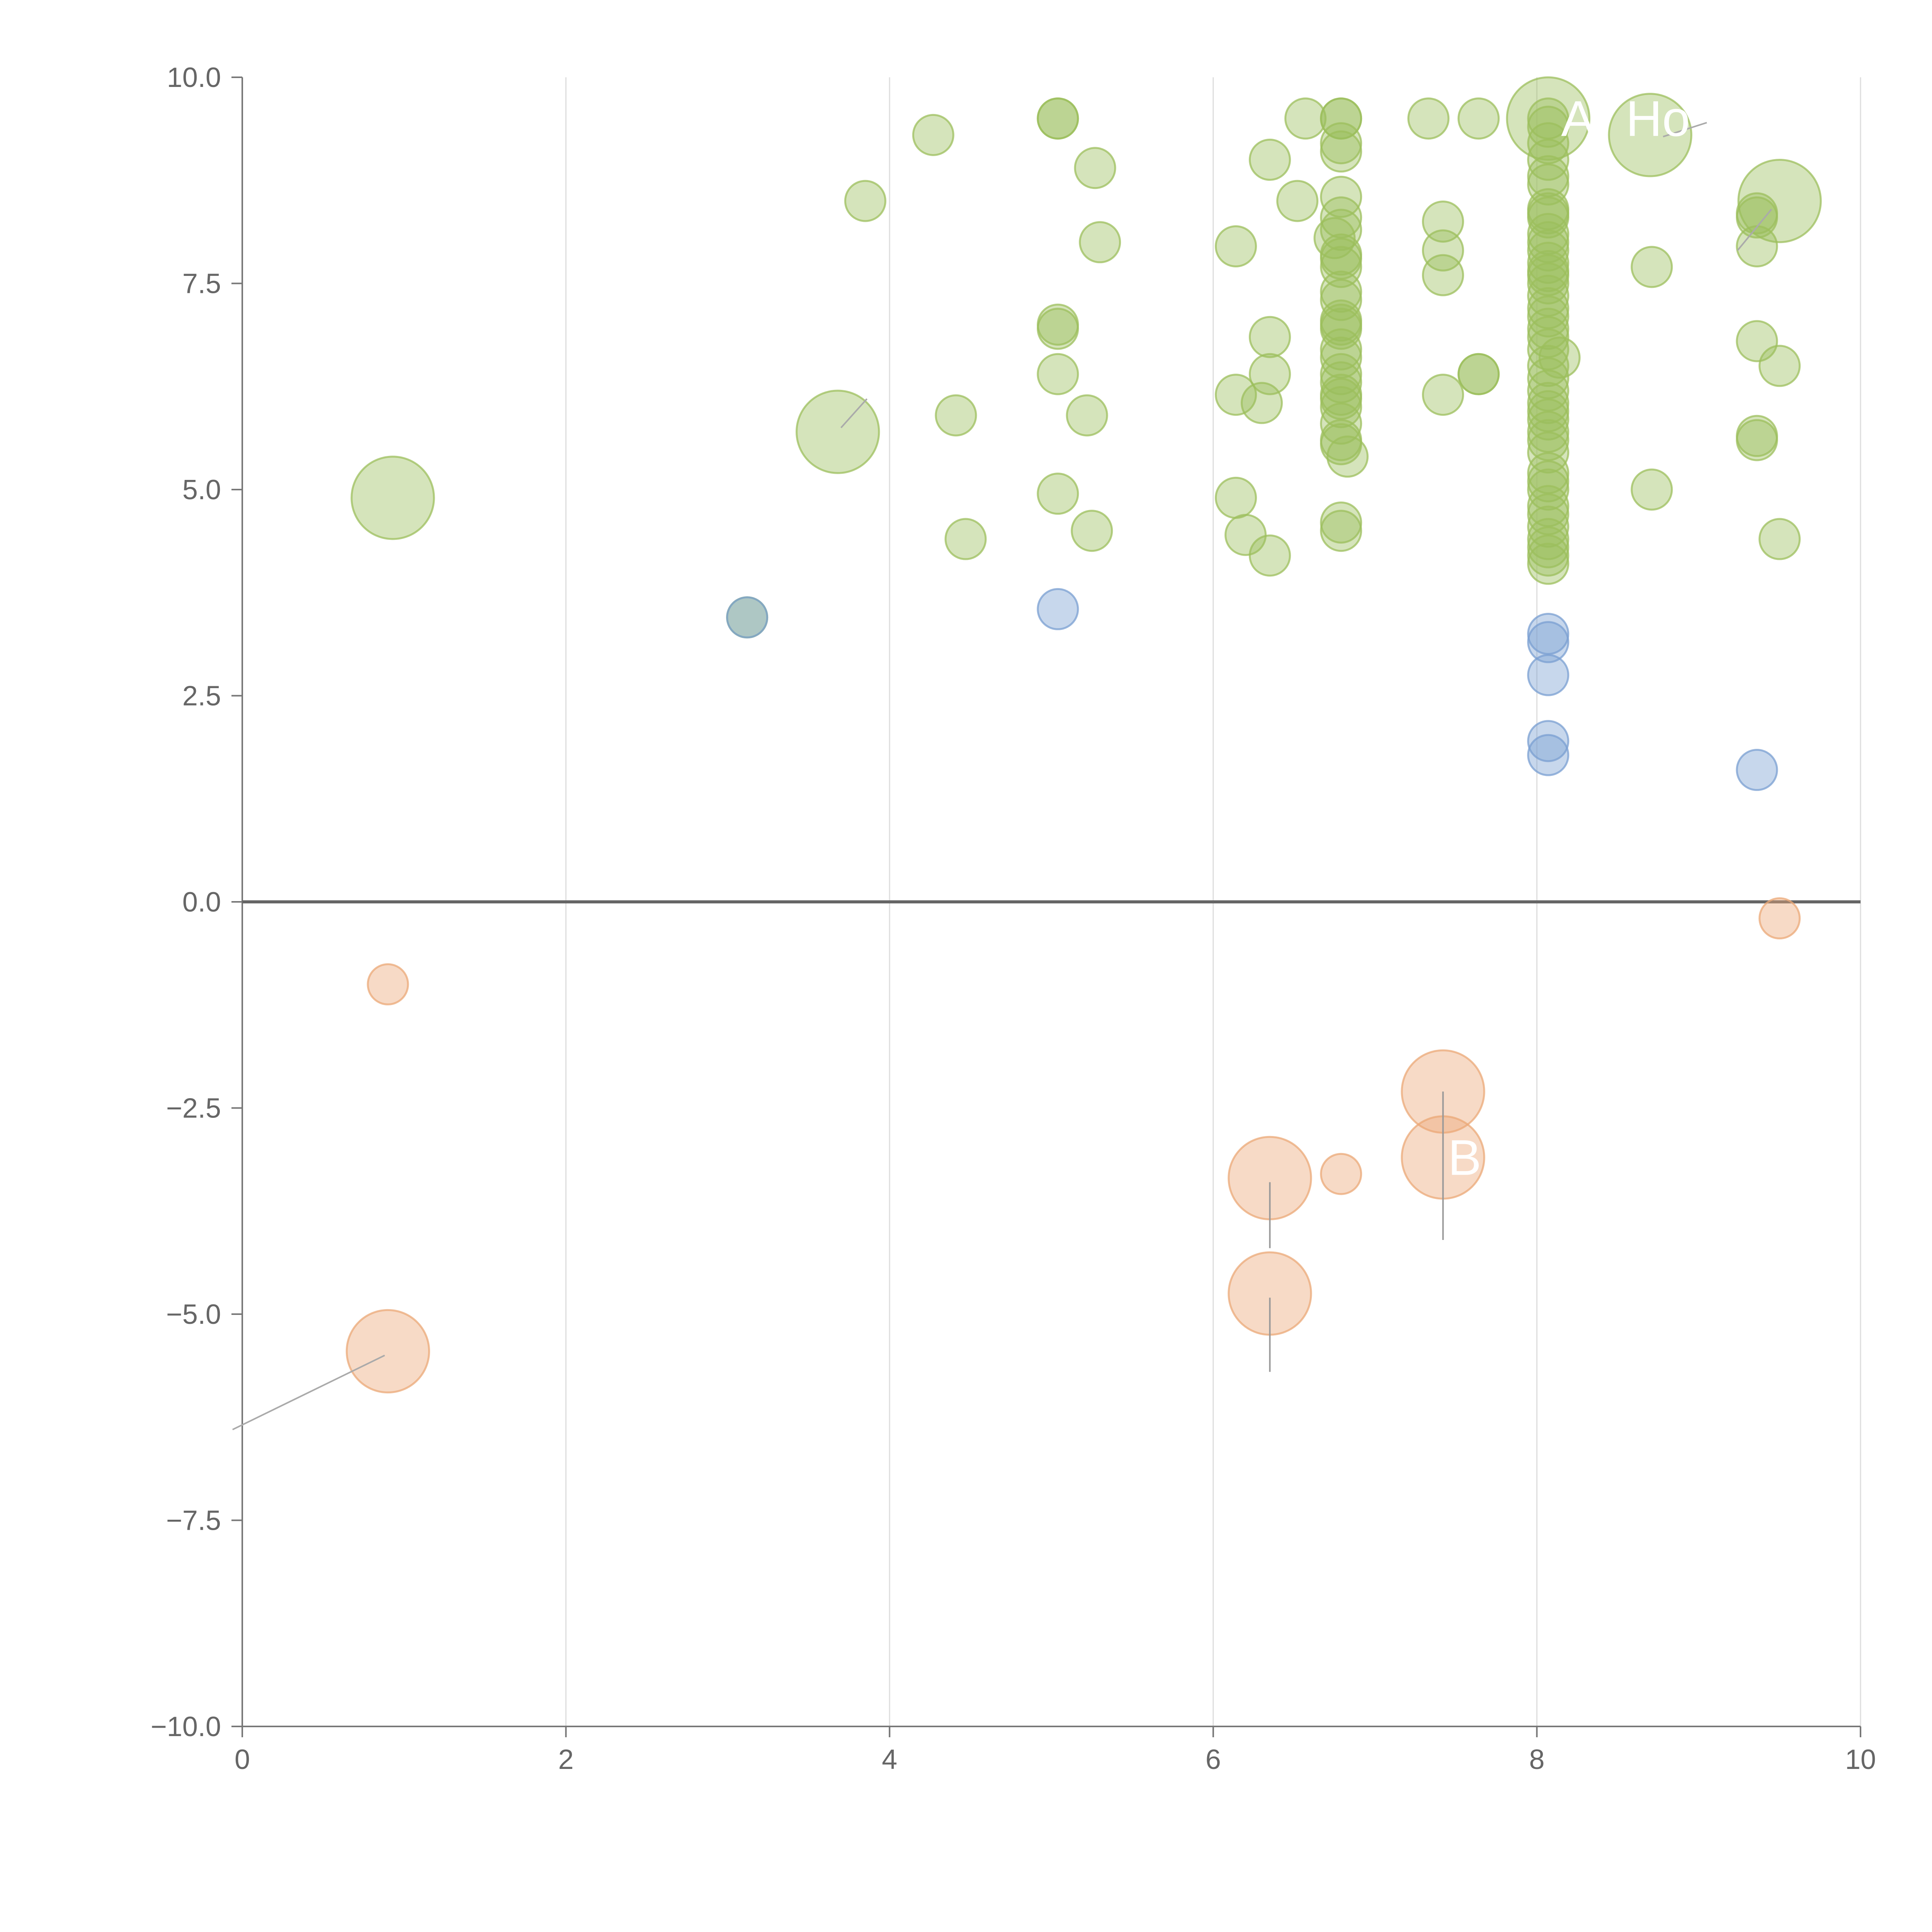 The image size is (1932, 1932). What do you see at coordinates (186, 1727) in the screenshot?
I see `y-tick-label: −10.0` at bounding box center [186, 1727].